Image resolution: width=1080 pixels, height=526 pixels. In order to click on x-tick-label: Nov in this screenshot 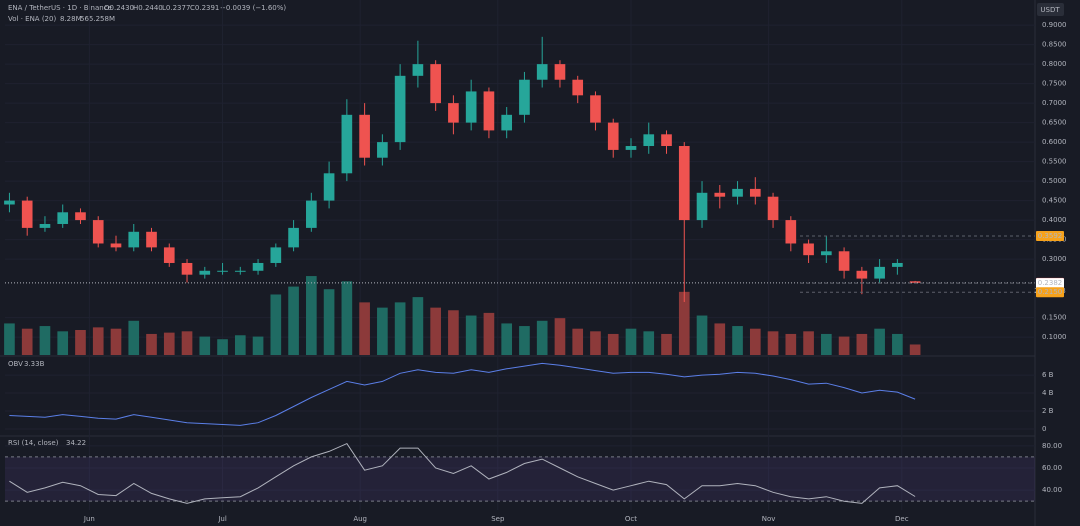, I will do `click(769, 519)`.